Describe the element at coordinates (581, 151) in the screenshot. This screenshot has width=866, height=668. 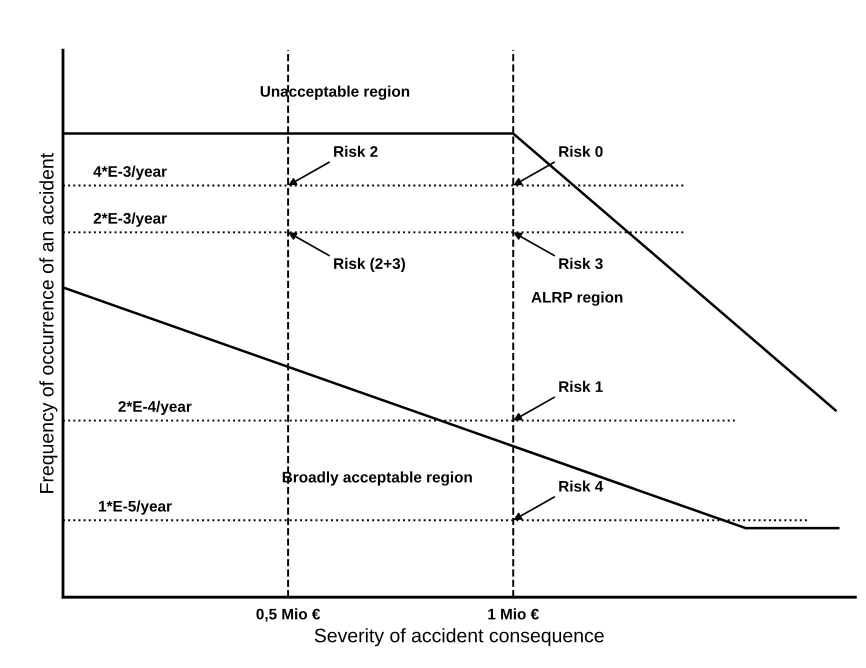
I see `annotation: Risk 0` at that location.